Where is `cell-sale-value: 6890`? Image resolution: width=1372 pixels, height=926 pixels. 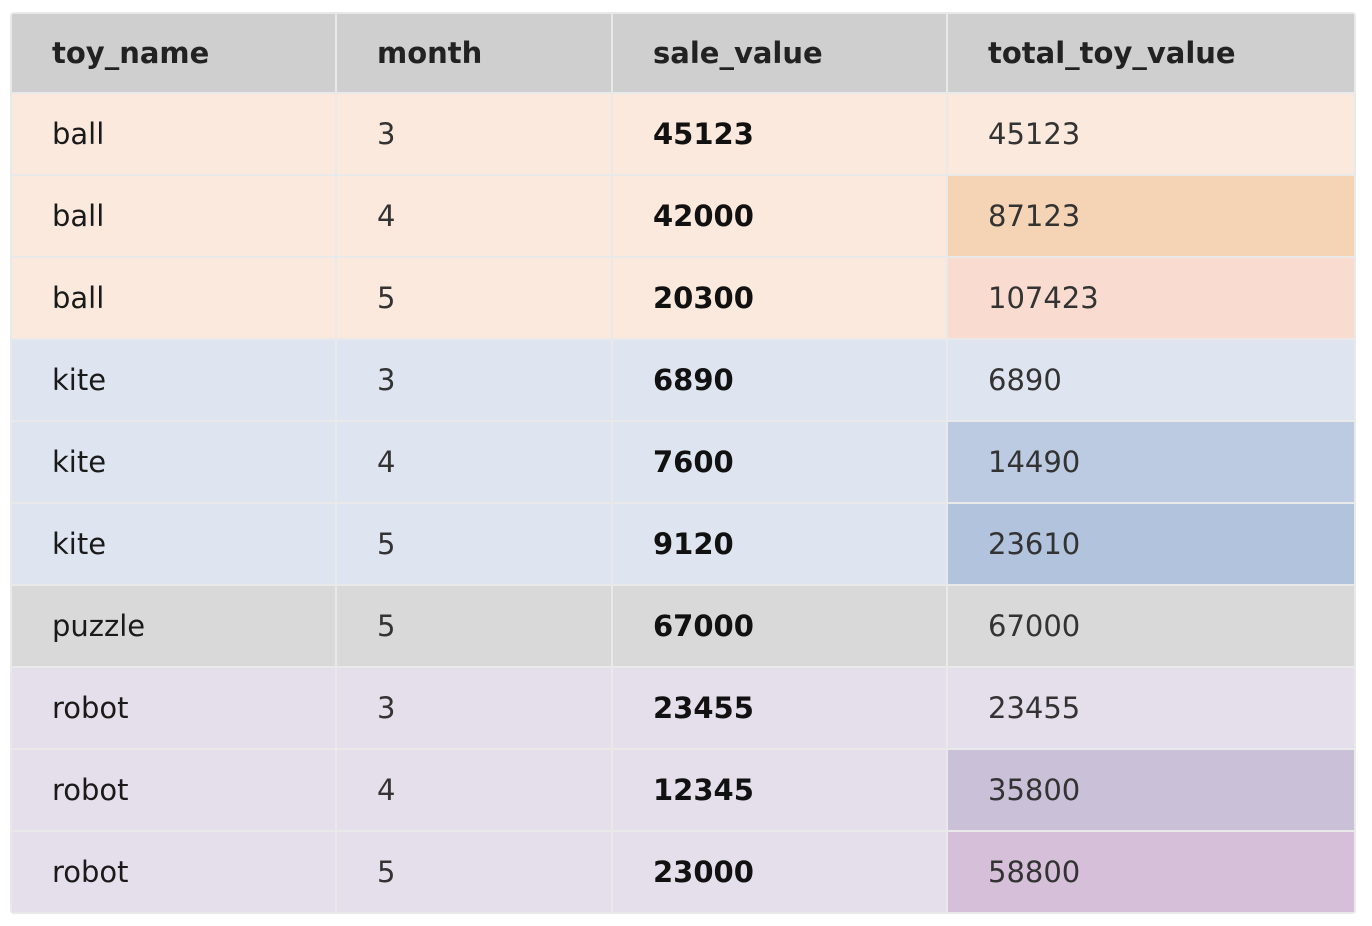
cell-sale-value: 6890 is located at coordinates (779, 380).